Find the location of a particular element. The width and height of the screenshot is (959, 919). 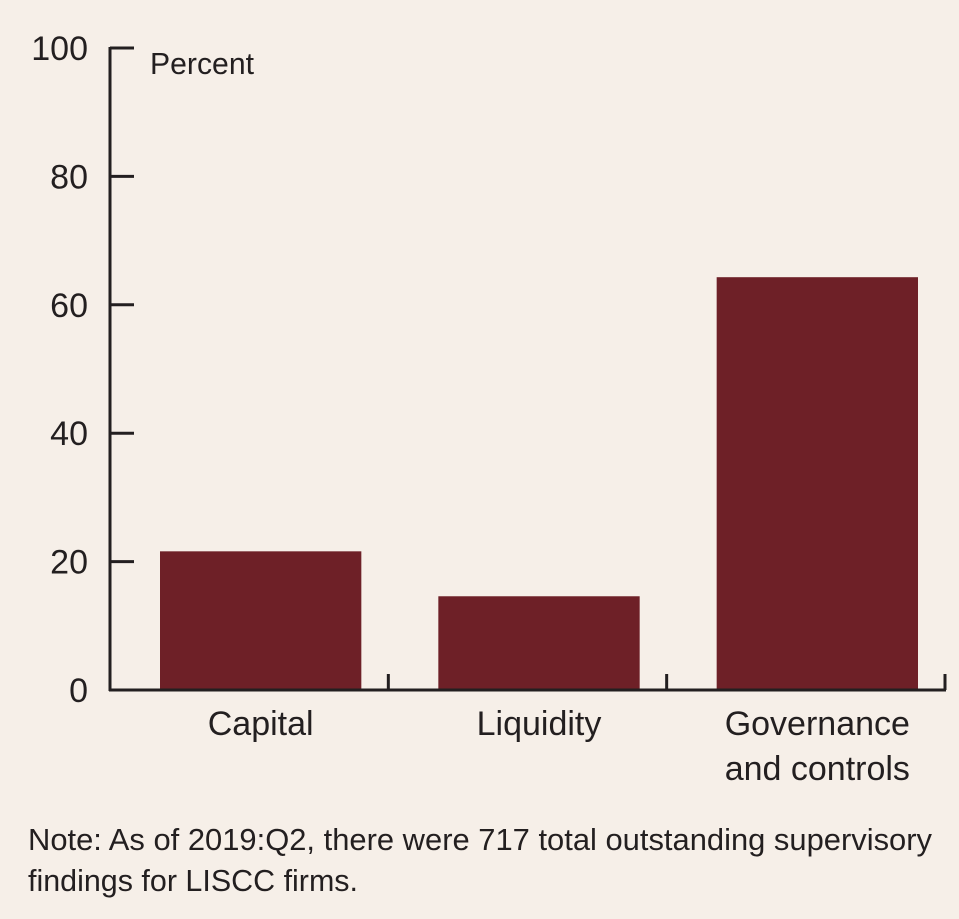

bar-capital is located at coordinates (261, 620).